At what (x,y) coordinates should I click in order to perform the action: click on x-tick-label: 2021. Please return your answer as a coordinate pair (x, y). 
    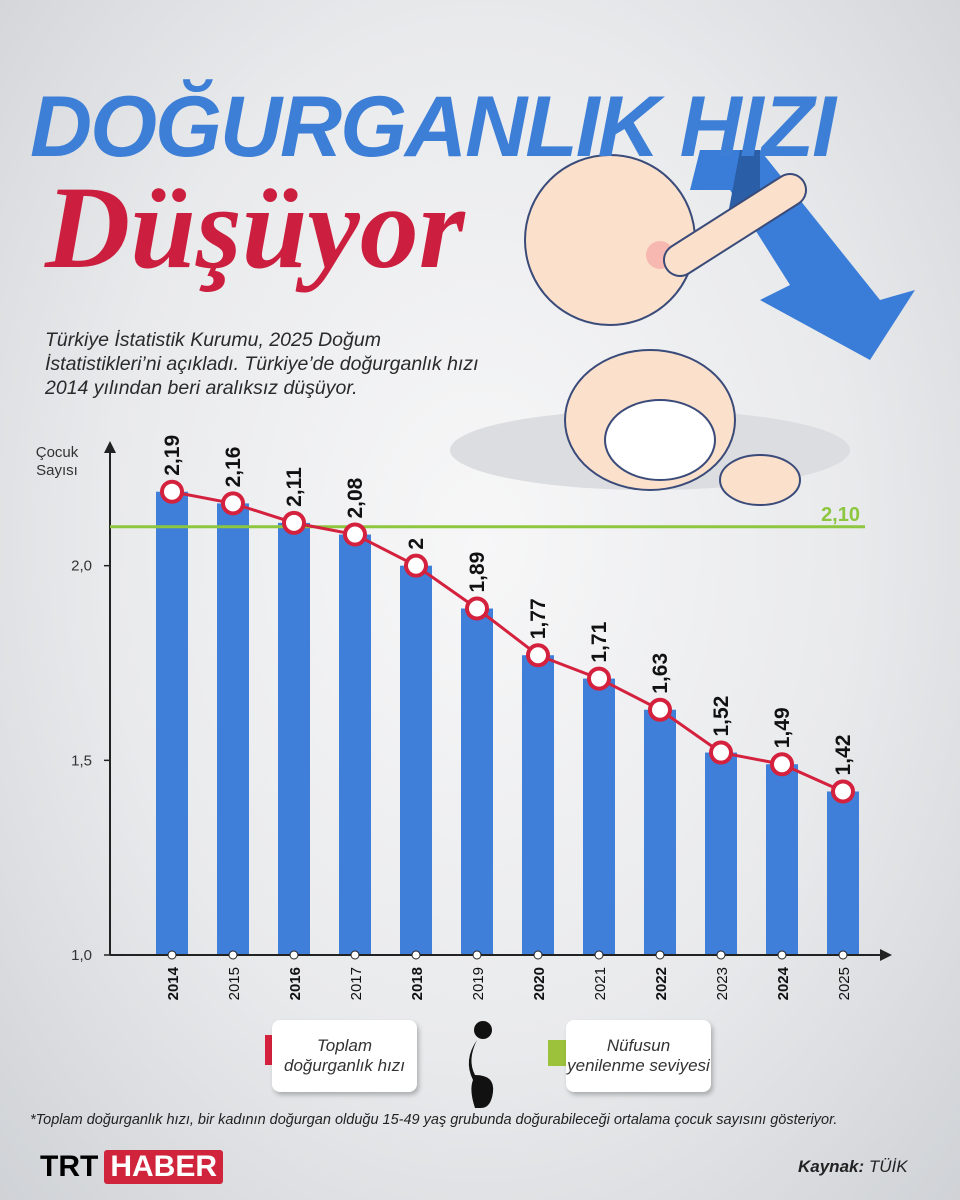
    Looking at the image, I should click on (600, 983).